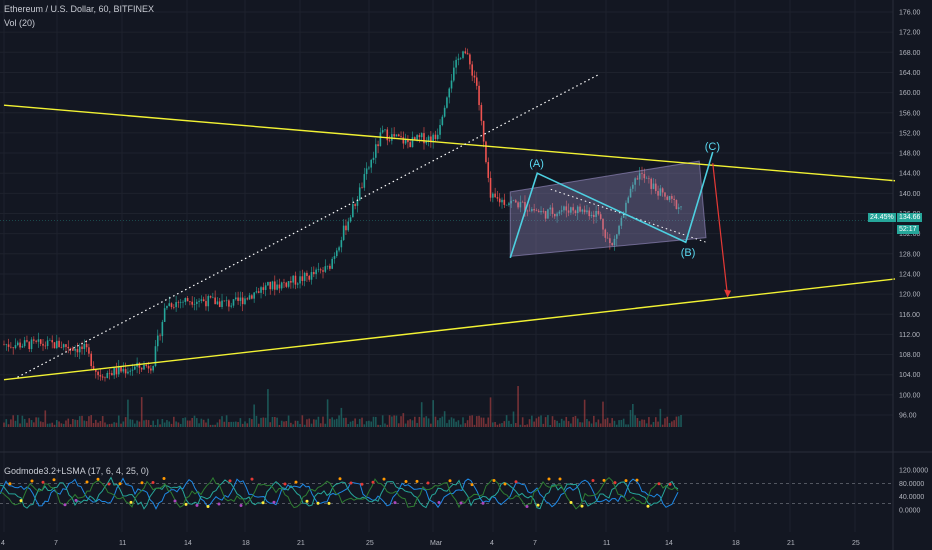 Image resolution: width=932 pixels, height=550 pixels. What do you see at coordinates (339, 493) in the screenshot?
I see `osc-series-line` at bounding box center [339, 493].